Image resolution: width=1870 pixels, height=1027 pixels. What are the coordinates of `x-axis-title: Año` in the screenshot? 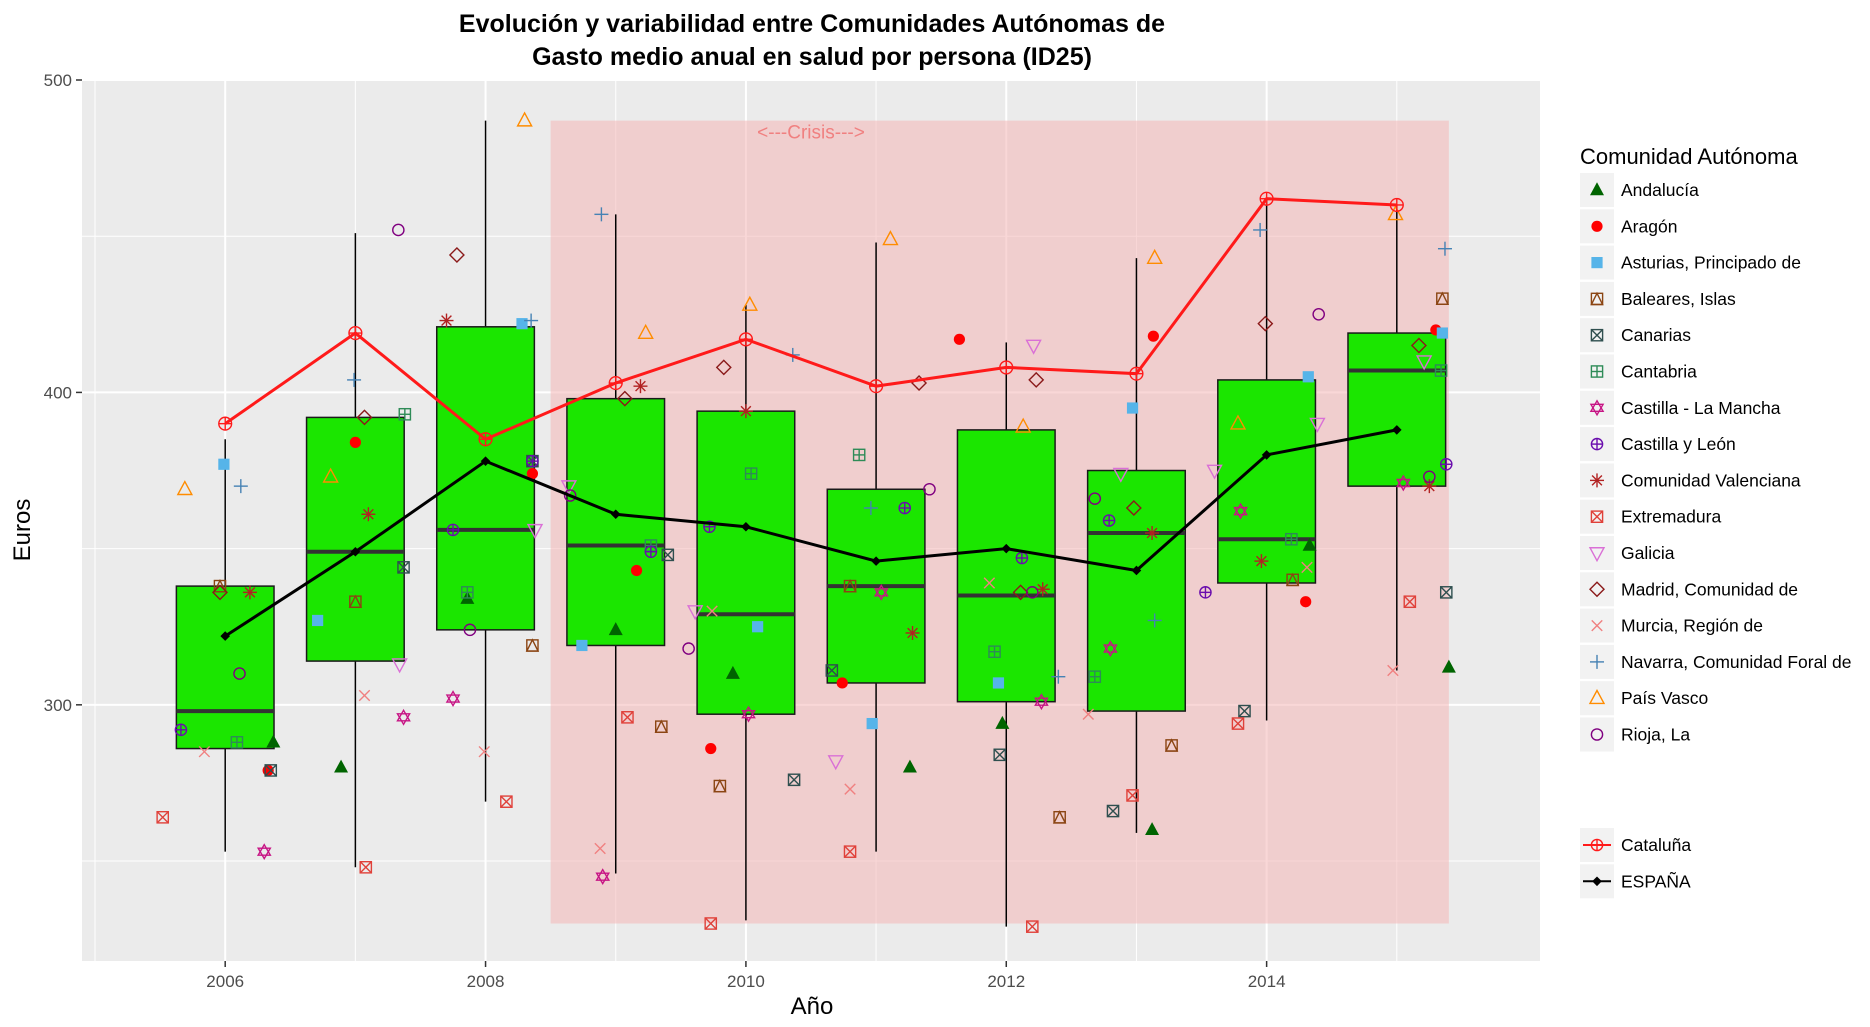 It's located at (812, 1006).